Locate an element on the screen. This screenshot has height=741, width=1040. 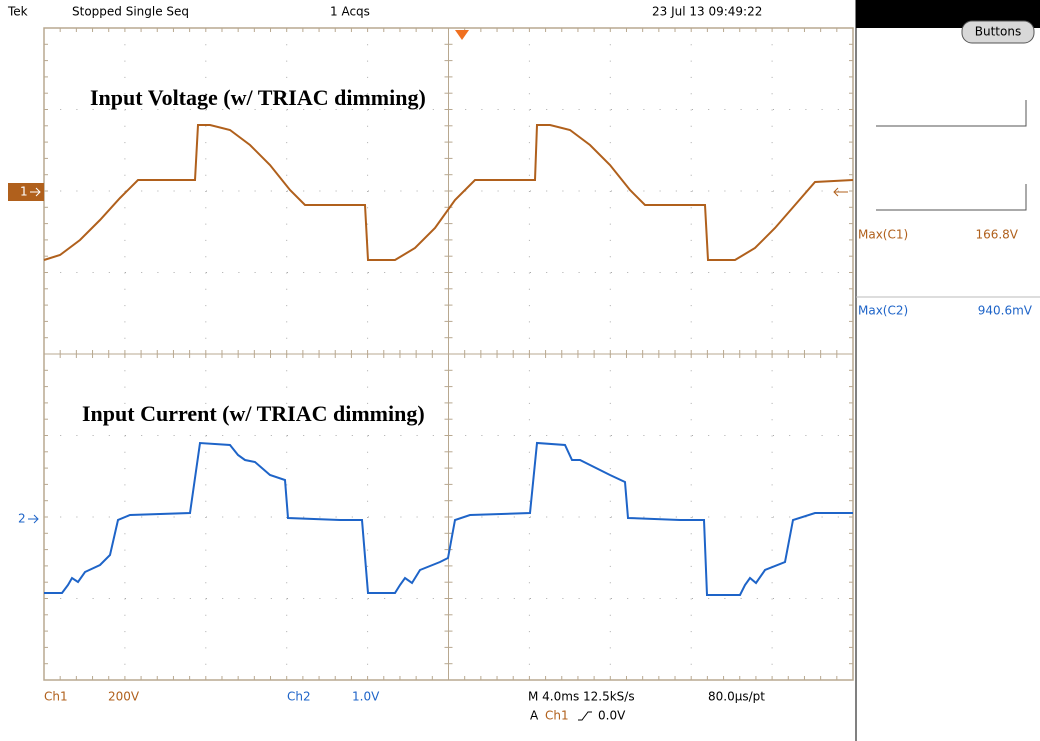
ch1-marker-label: 1 is located at coordinates (24, 192).